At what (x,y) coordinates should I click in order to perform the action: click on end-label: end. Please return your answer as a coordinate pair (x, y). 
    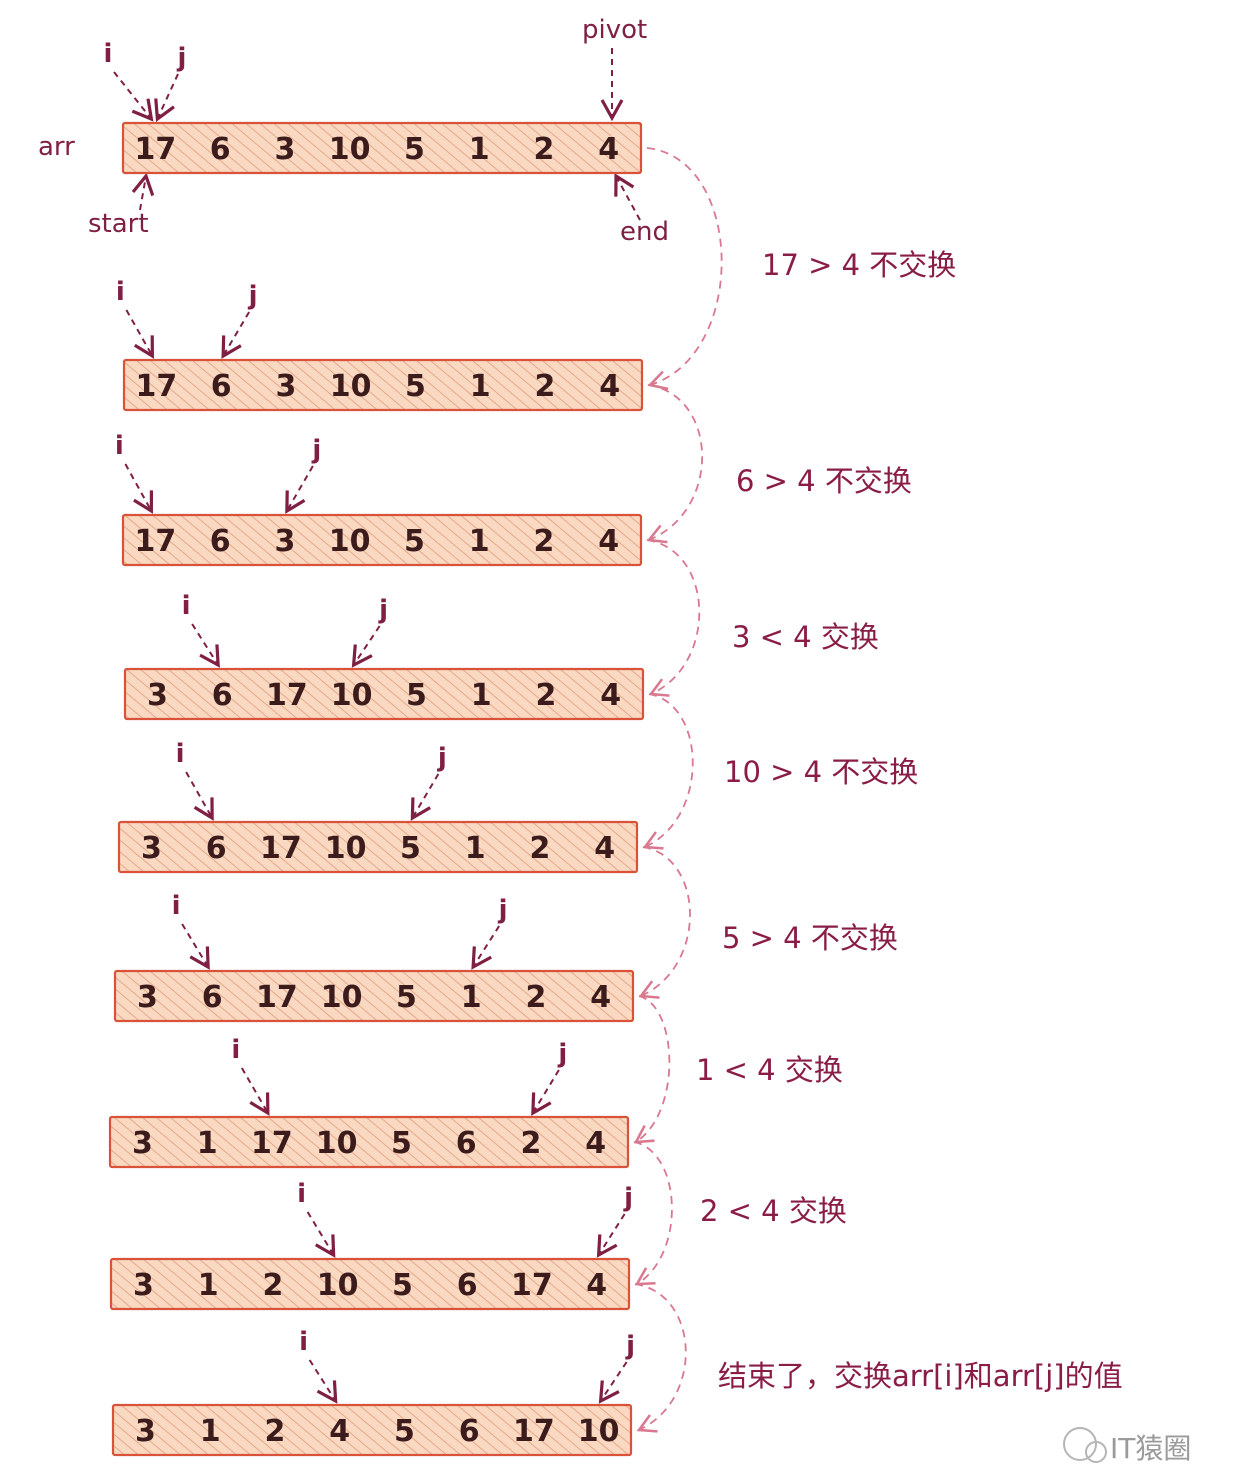
    Looking at the image, I should click on (644, 232).